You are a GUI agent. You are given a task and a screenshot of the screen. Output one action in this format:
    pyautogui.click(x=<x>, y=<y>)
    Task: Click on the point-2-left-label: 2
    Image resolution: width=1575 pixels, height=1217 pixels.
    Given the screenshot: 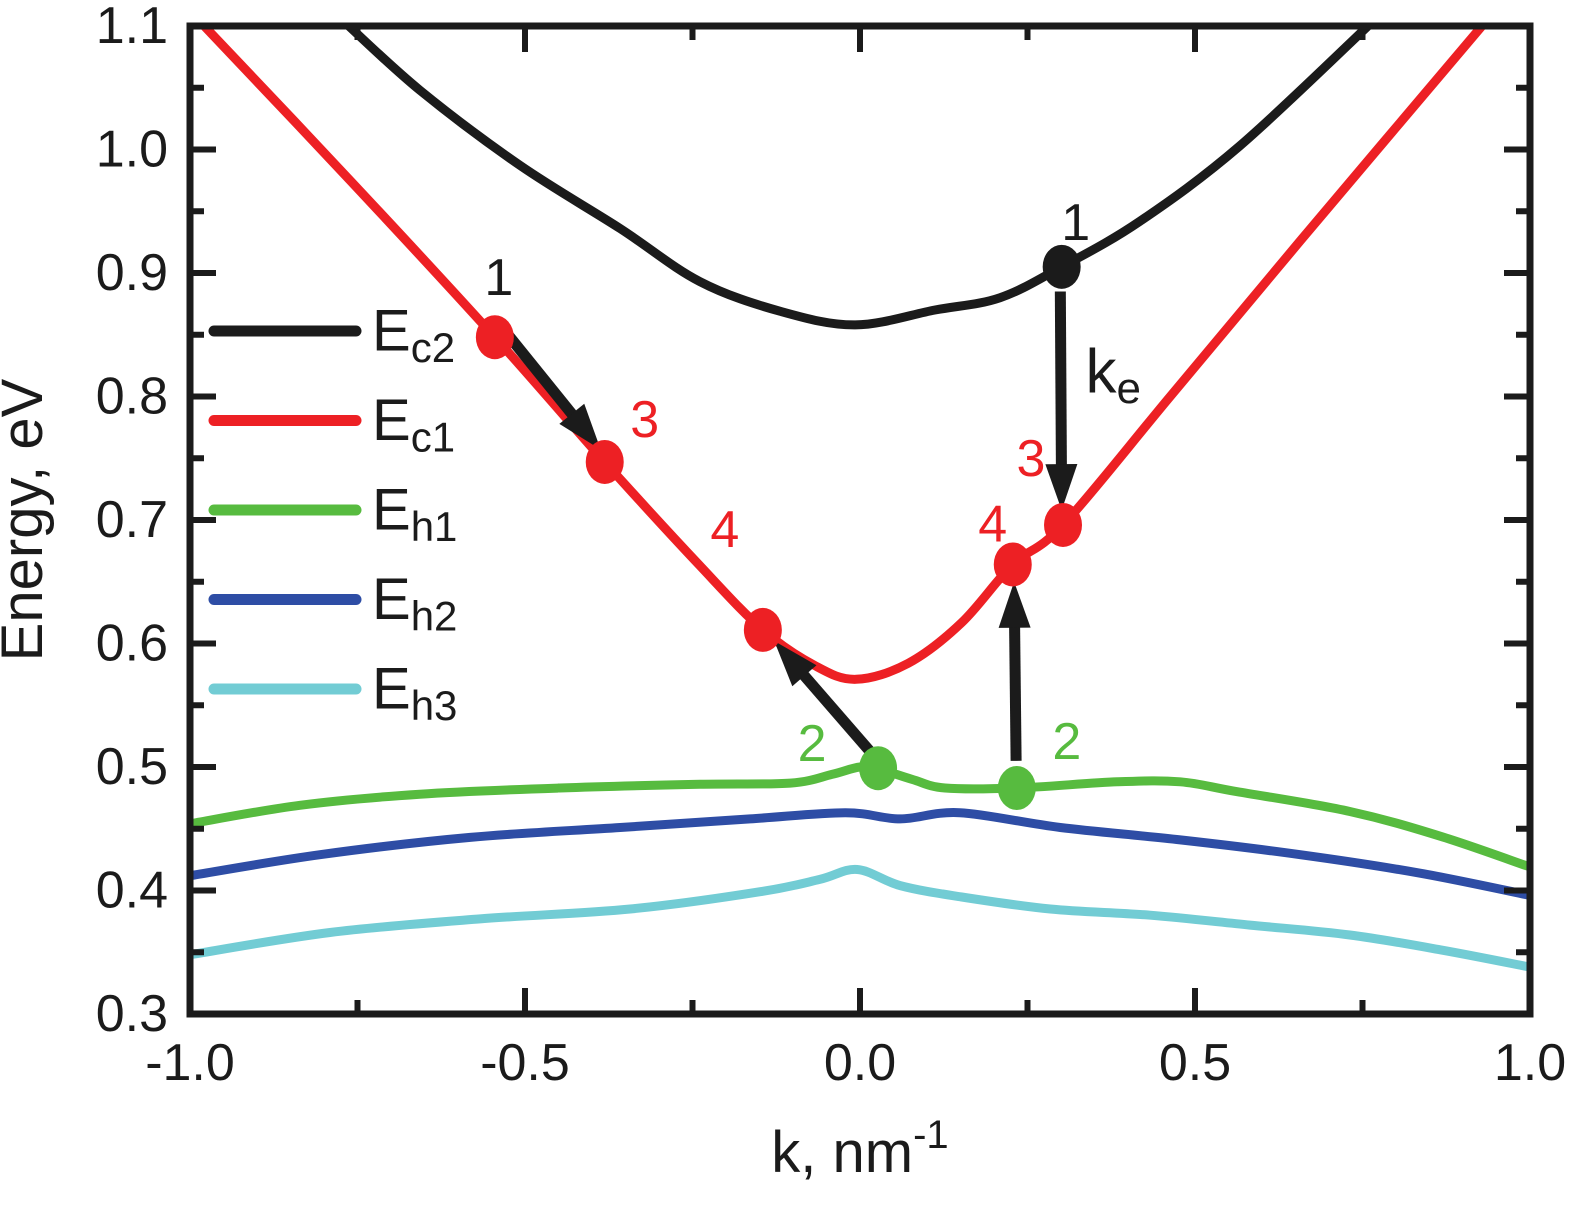 What is the action you would take?
    pyautogui.click(x=812, y=744)
    